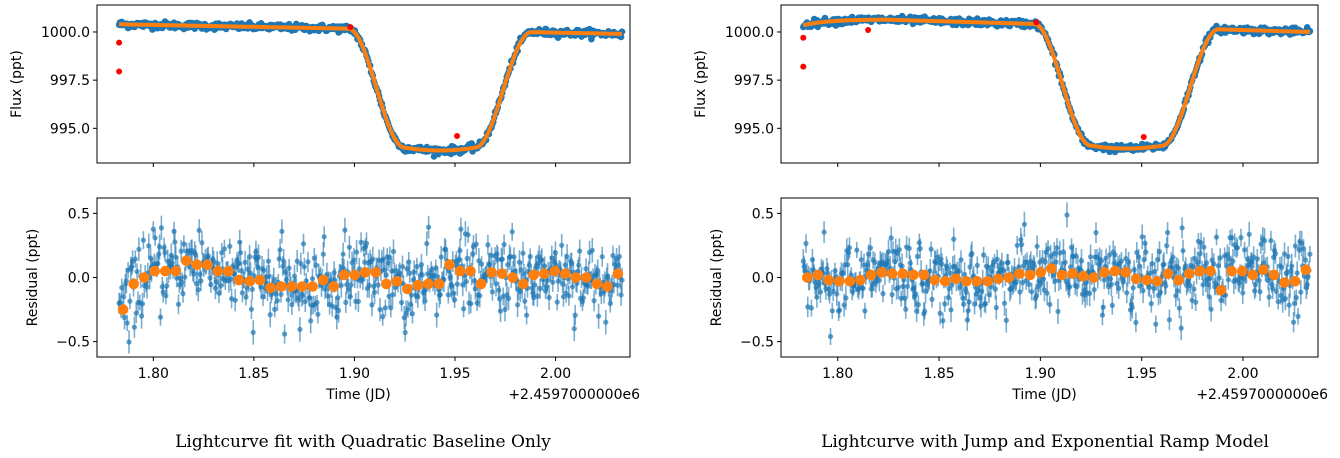  I want to click on right-top-ytick-label: 995.0, so click(754, 129).